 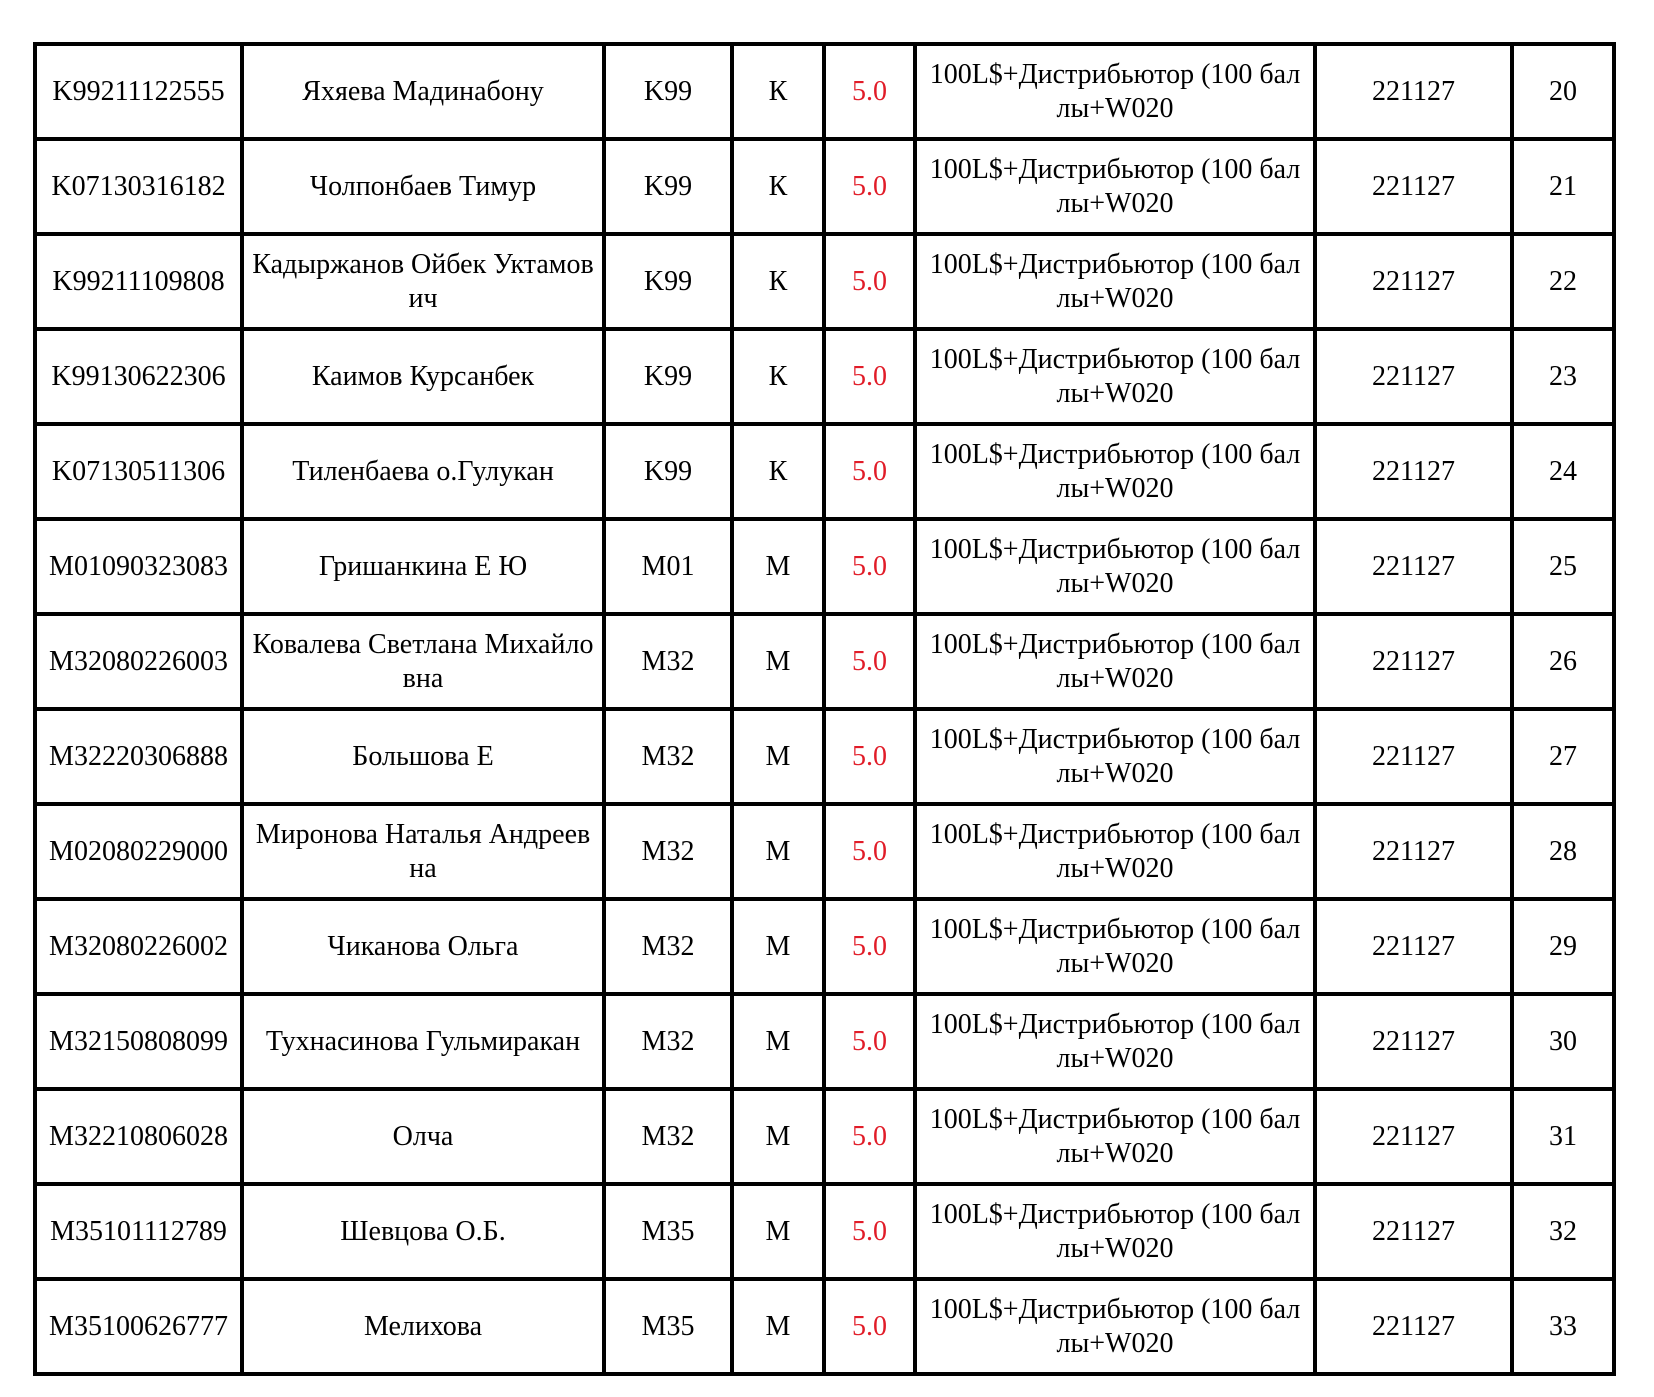 What do you see at coordinates (138, 376) in the screenshot?
I see `cell-member-id: K99130622306` at bounding box center [138, 376].